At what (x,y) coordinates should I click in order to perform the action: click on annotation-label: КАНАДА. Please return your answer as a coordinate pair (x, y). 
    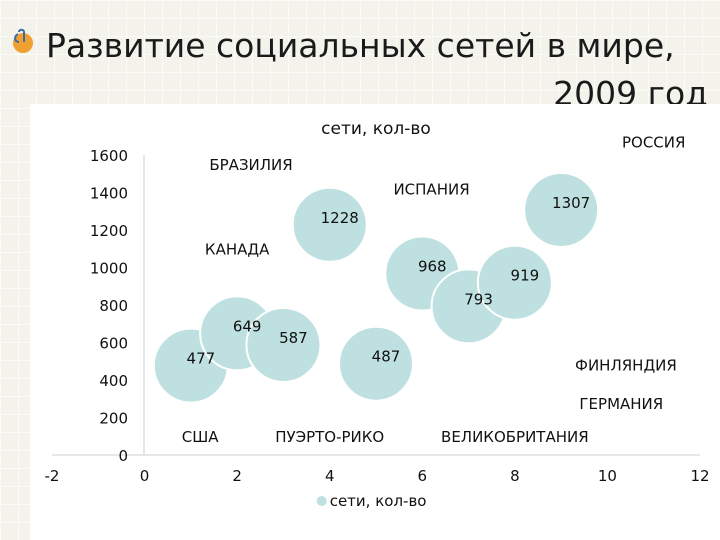
    Looking at the image, I should click on (237, 249).